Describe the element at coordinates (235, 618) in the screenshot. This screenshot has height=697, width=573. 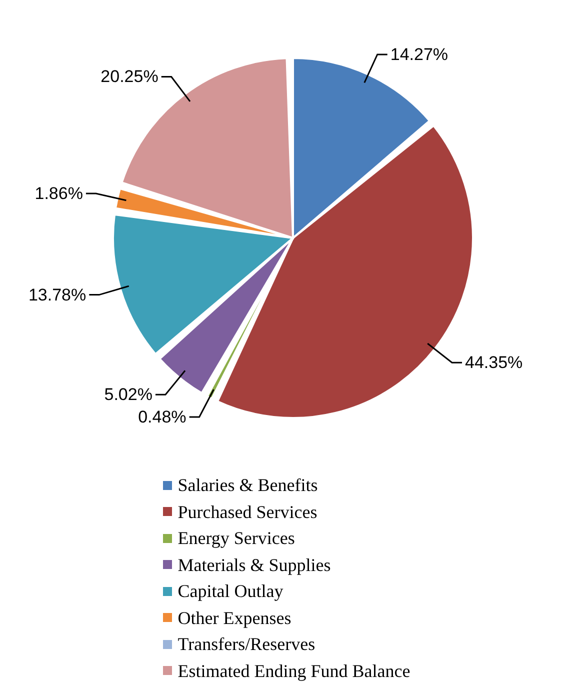
I see `legend-label: Other Expenses` at that location.